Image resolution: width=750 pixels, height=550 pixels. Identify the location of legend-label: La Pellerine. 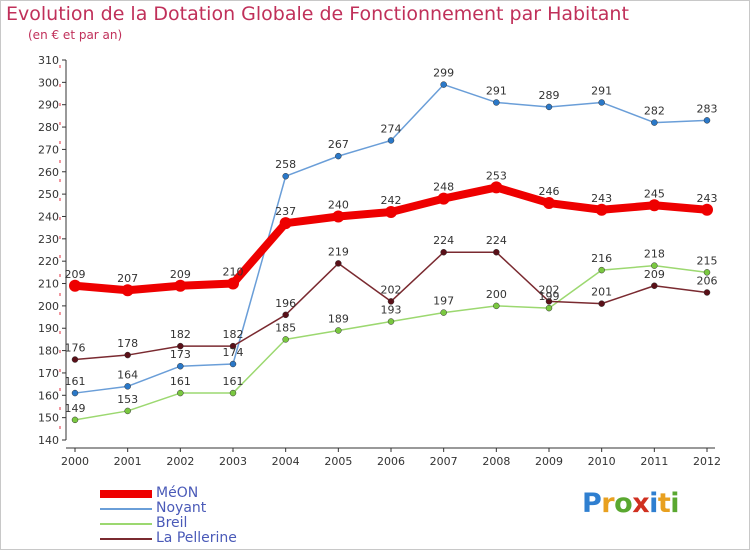
(196, 538).